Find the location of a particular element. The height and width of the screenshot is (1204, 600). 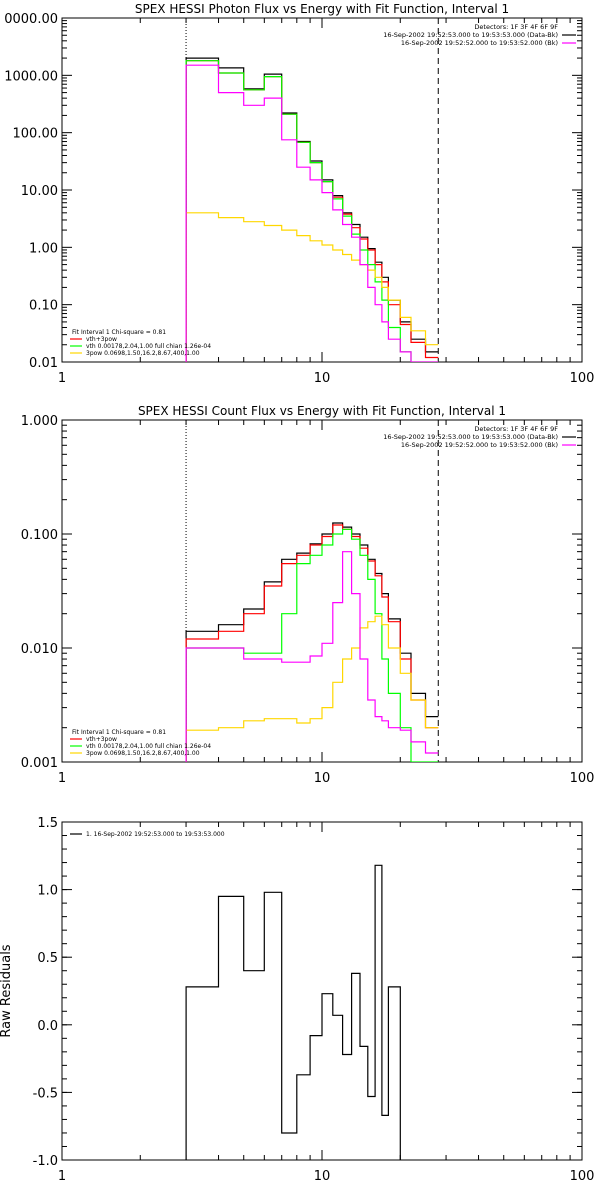

y-tick-label: 0.0 is located at coordinates (47, 1026).